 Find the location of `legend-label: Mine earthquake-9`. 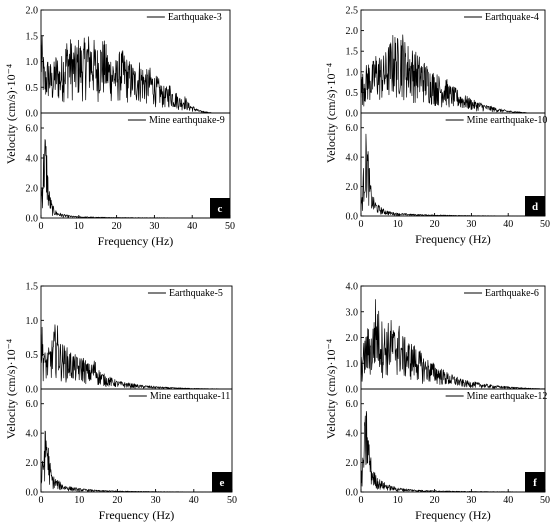

legend-label: Mine earthquake-9 is located at coordinates (187, 120).